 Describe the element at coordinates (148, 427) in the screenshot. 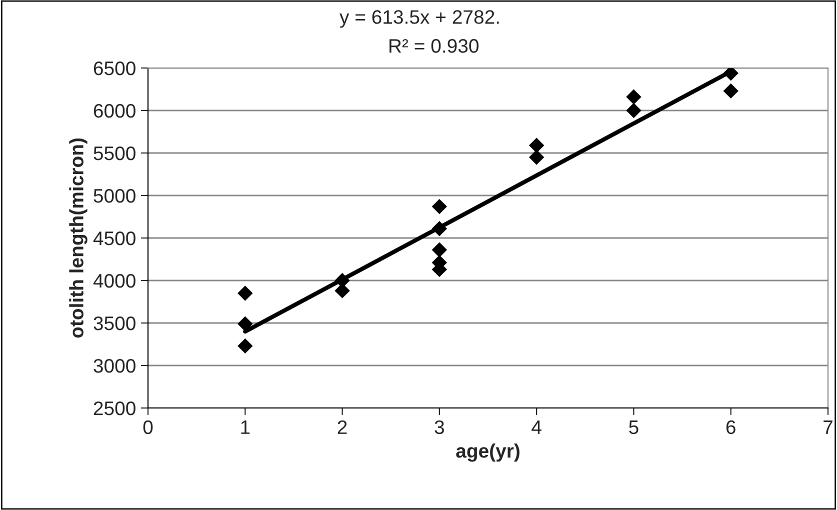

I see `x-tick-label: 0` at that location.